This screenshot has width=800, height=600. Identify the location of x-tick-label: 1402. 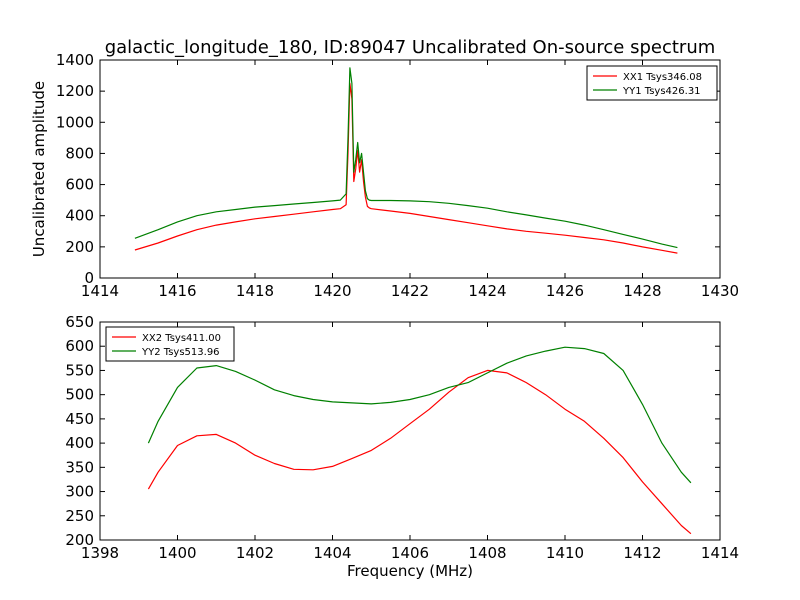
(255, 553).